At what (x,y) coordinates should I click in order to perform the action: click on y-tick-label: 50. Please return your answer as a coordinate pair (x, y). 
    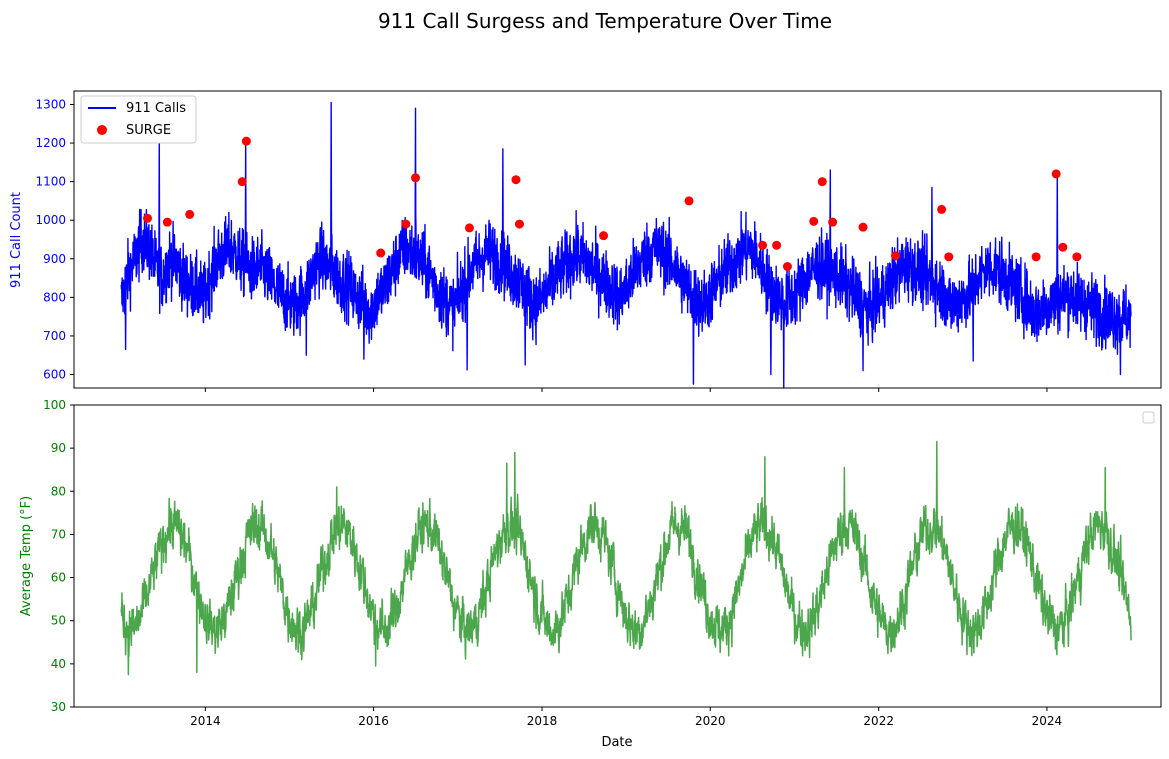
    Looking at the image, I should click on (58, 621).